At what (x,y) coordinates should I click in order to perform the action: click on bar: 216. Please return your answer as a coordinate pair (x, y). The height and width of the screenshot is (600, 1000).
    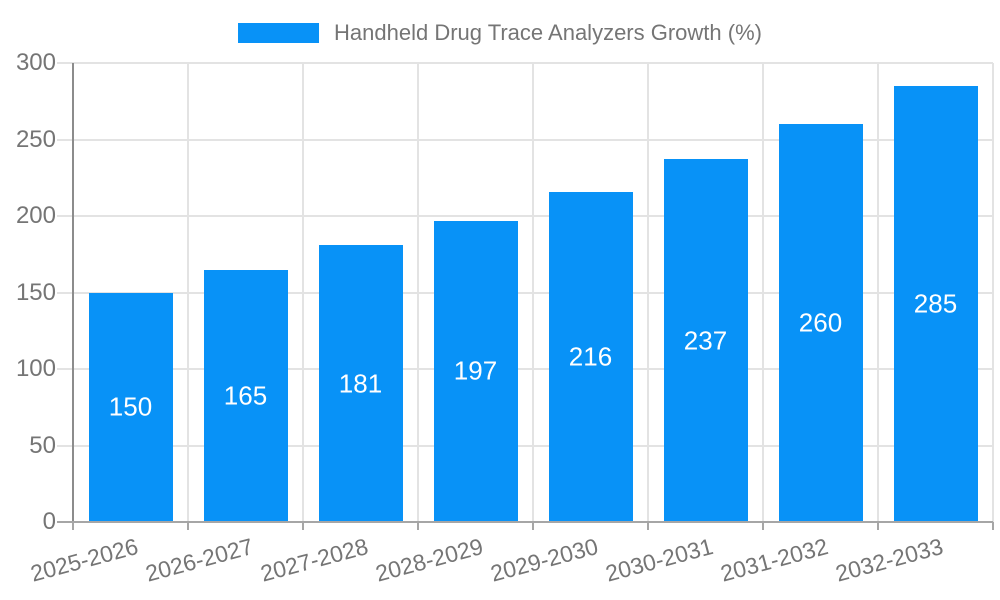
    Looking at the image, I should click on (590, 356).